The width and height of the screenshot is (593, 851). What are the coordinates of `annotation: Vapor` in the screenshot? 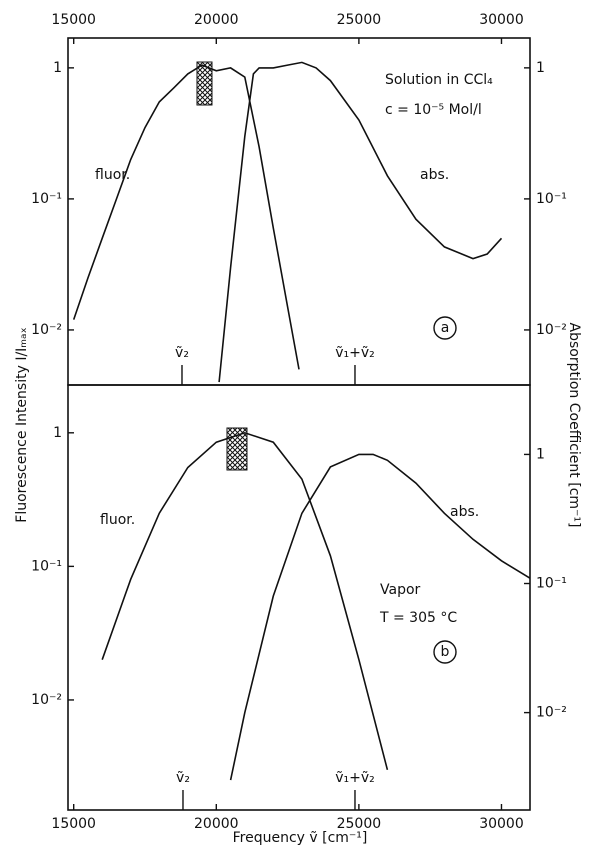 It's located at (400, 590).